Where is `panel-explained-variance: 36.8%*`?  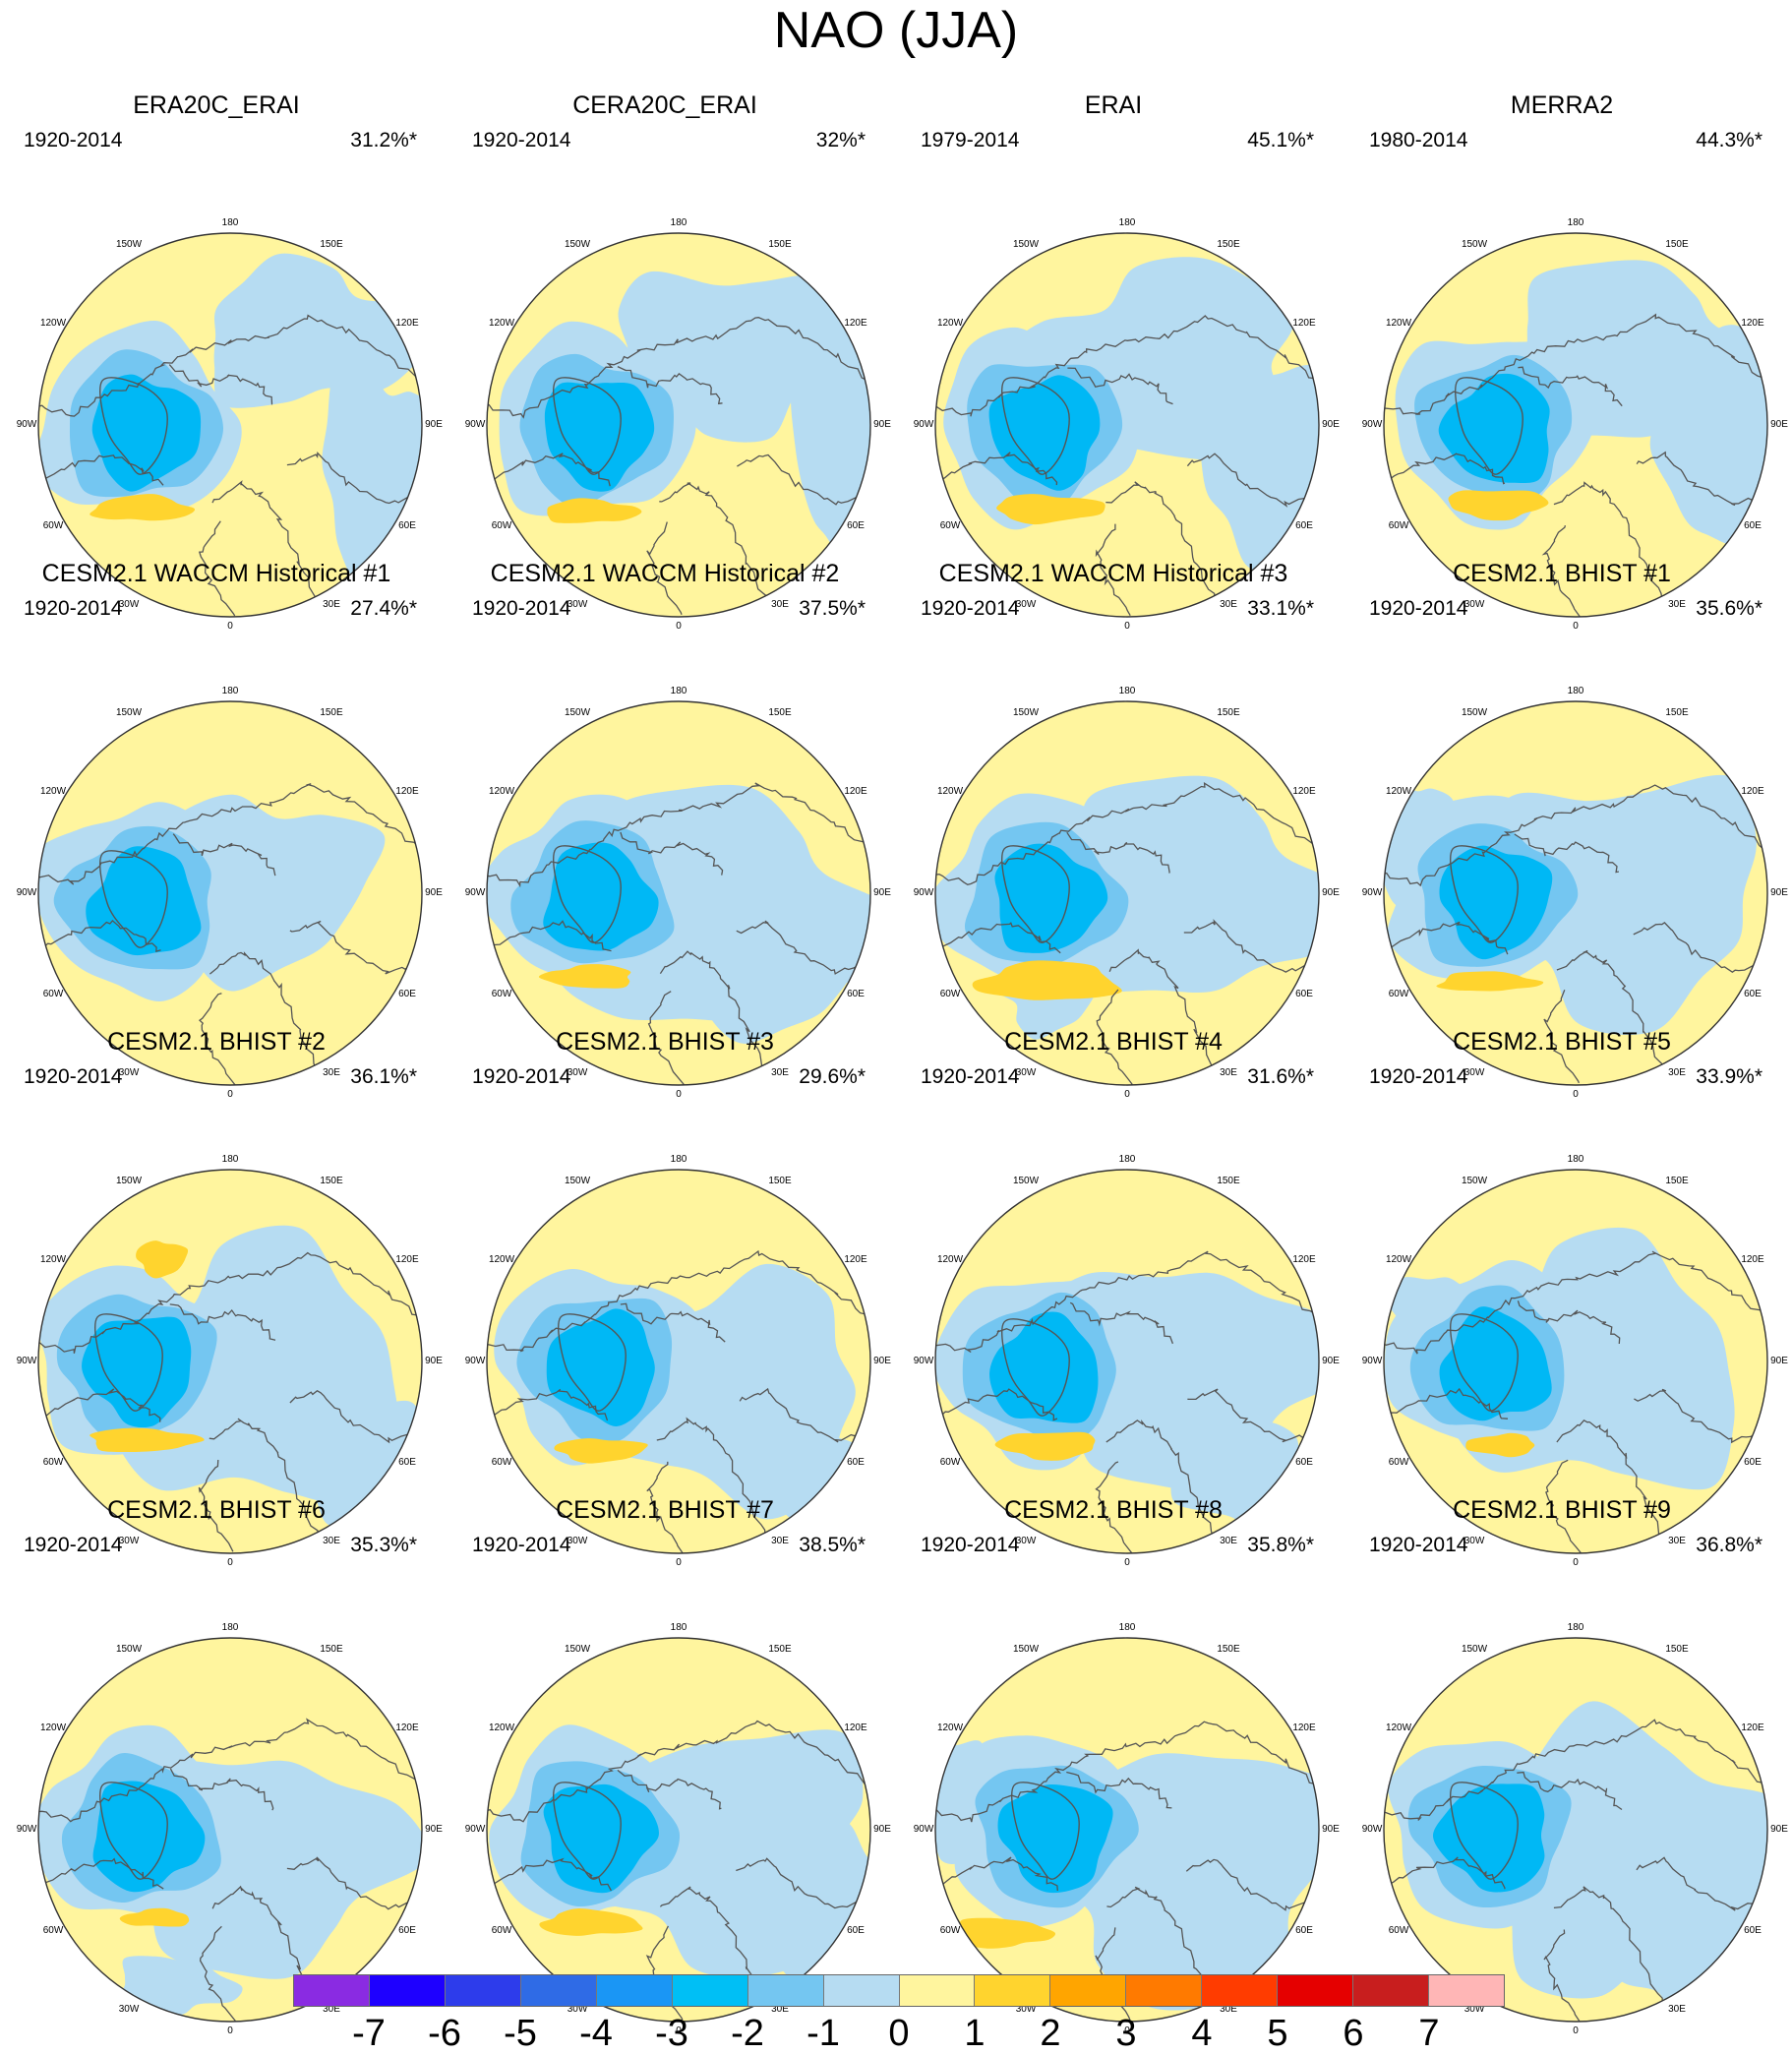 panel-explained-variance: 36.8%* is located at coordinates (1729, 1545).